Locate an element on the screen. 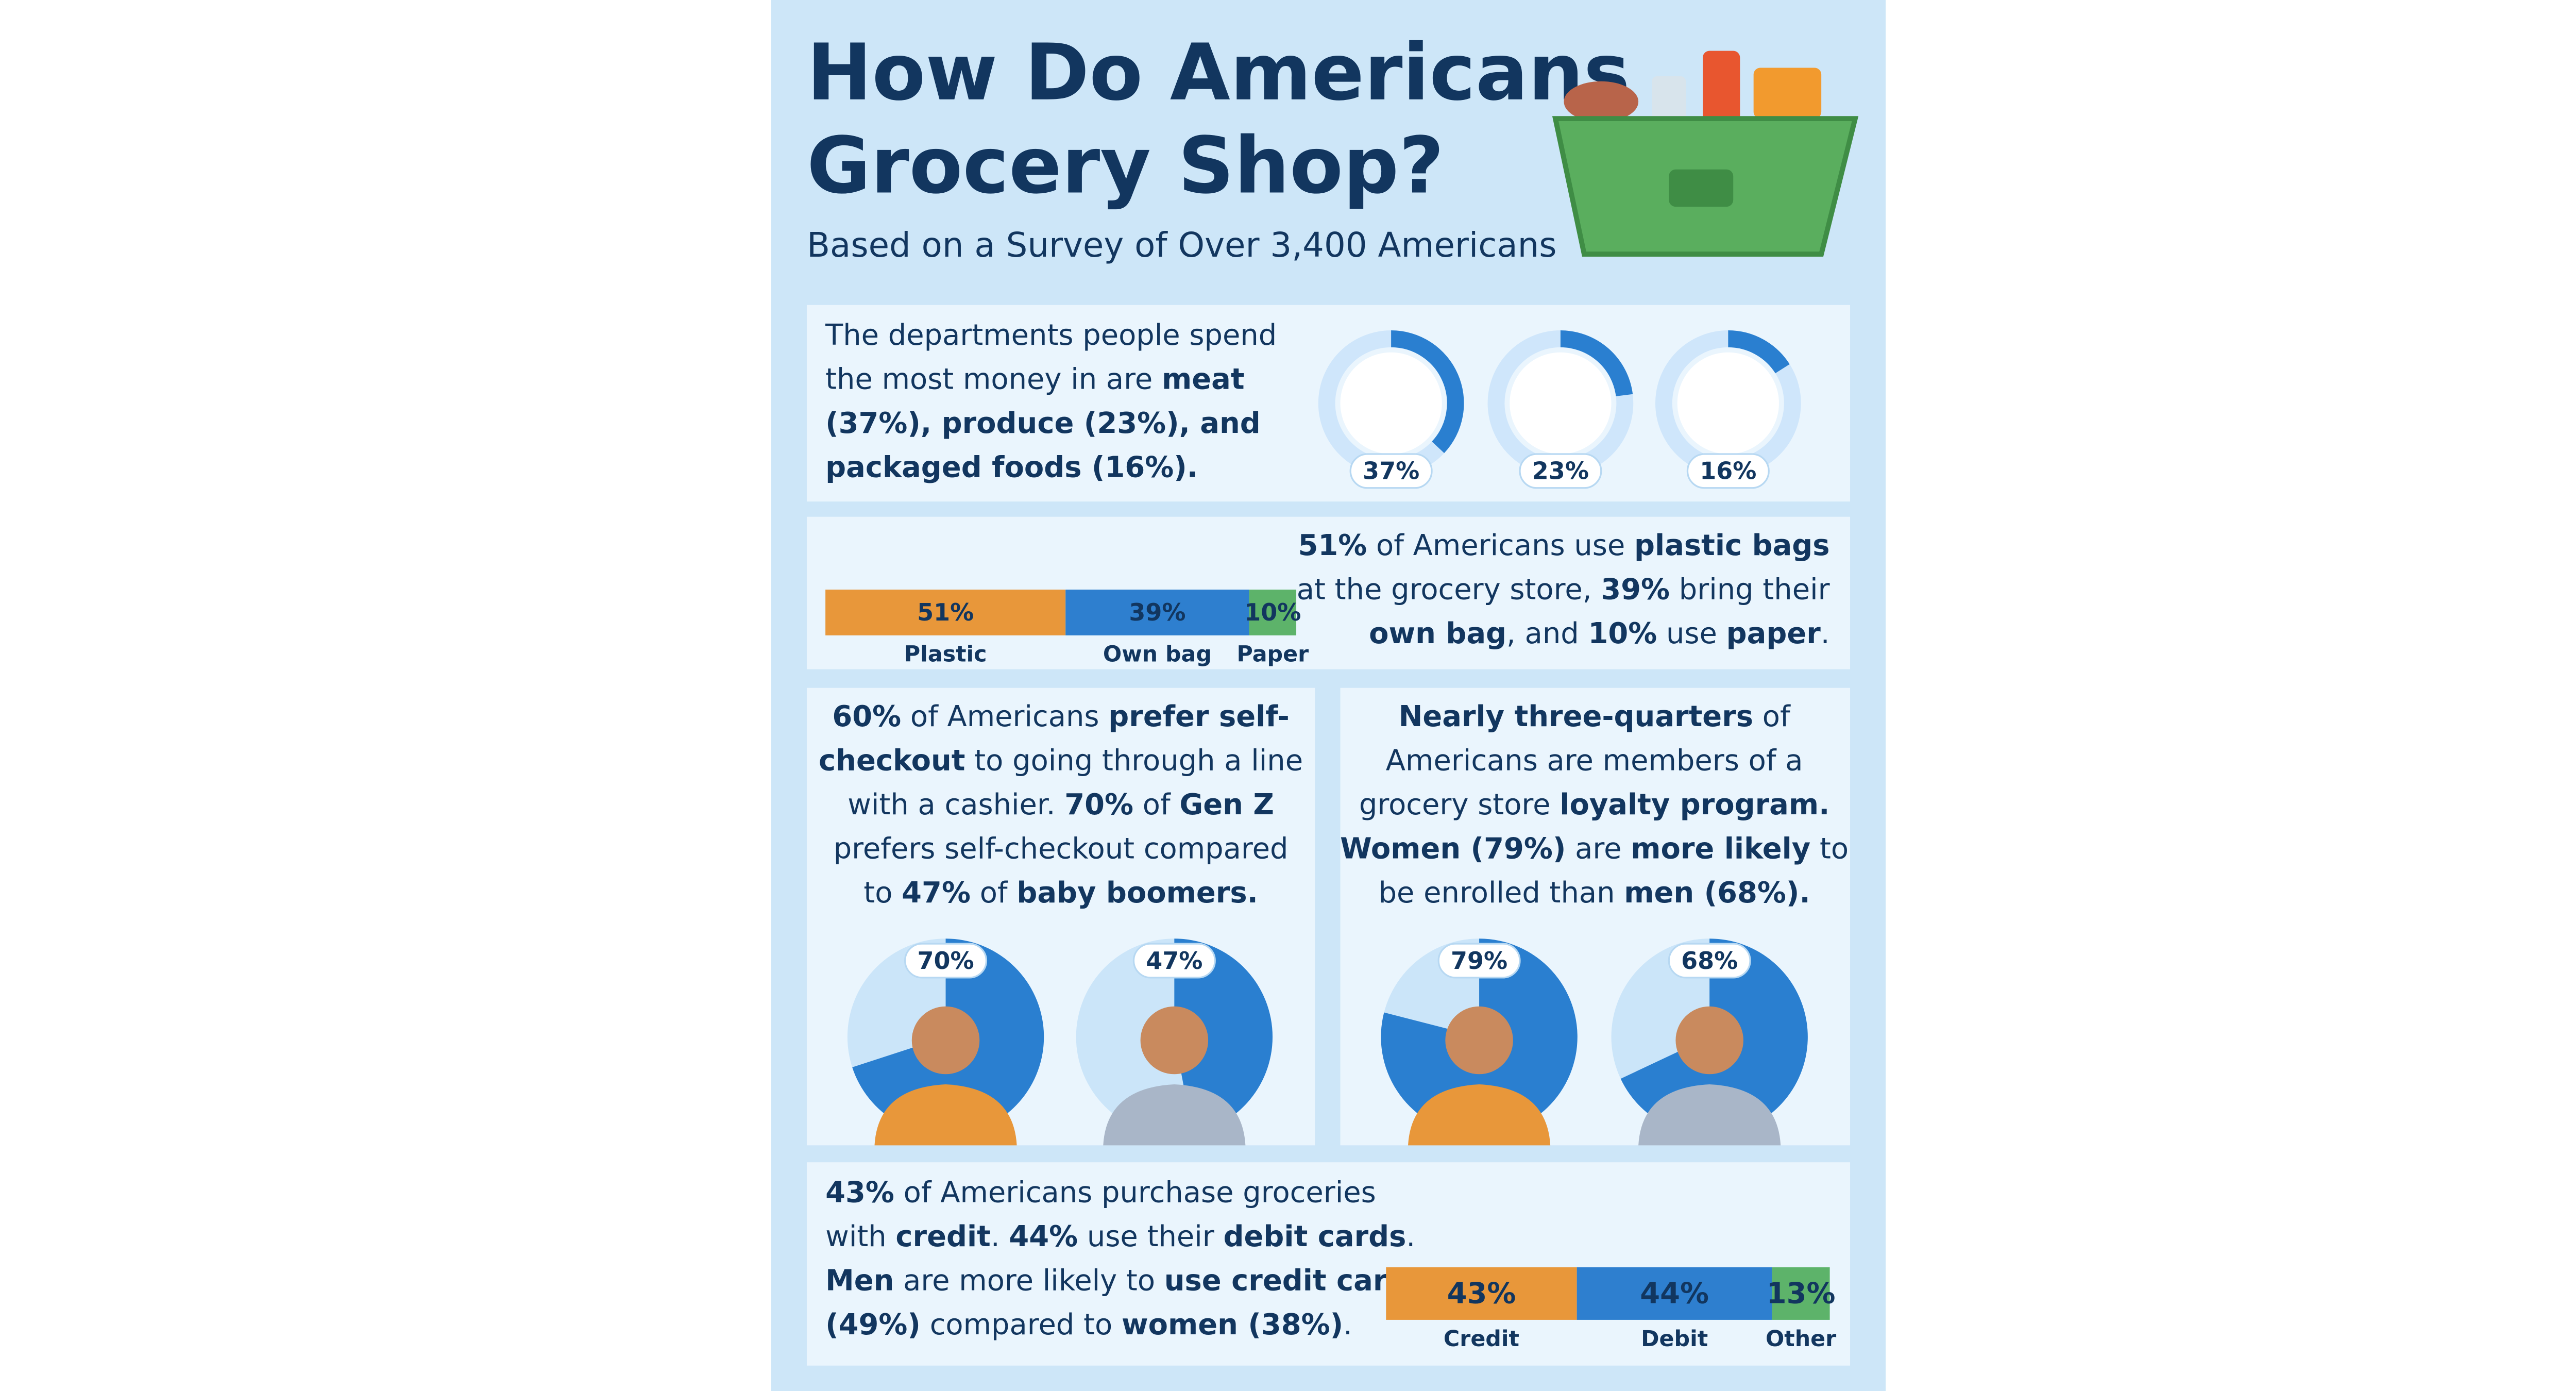  text-run: 43% is located at coordinates (859, 1193).